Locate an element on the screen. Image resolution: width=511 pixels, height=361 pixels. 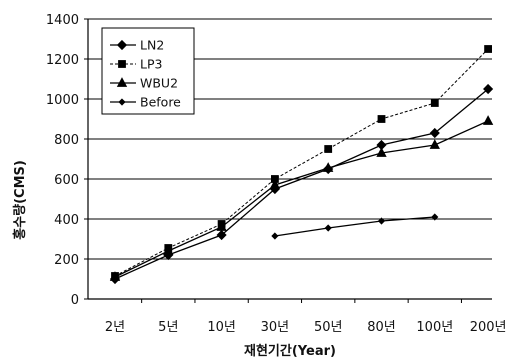
legend-label-ln2: LN2 is located at coordinates (152, 45).